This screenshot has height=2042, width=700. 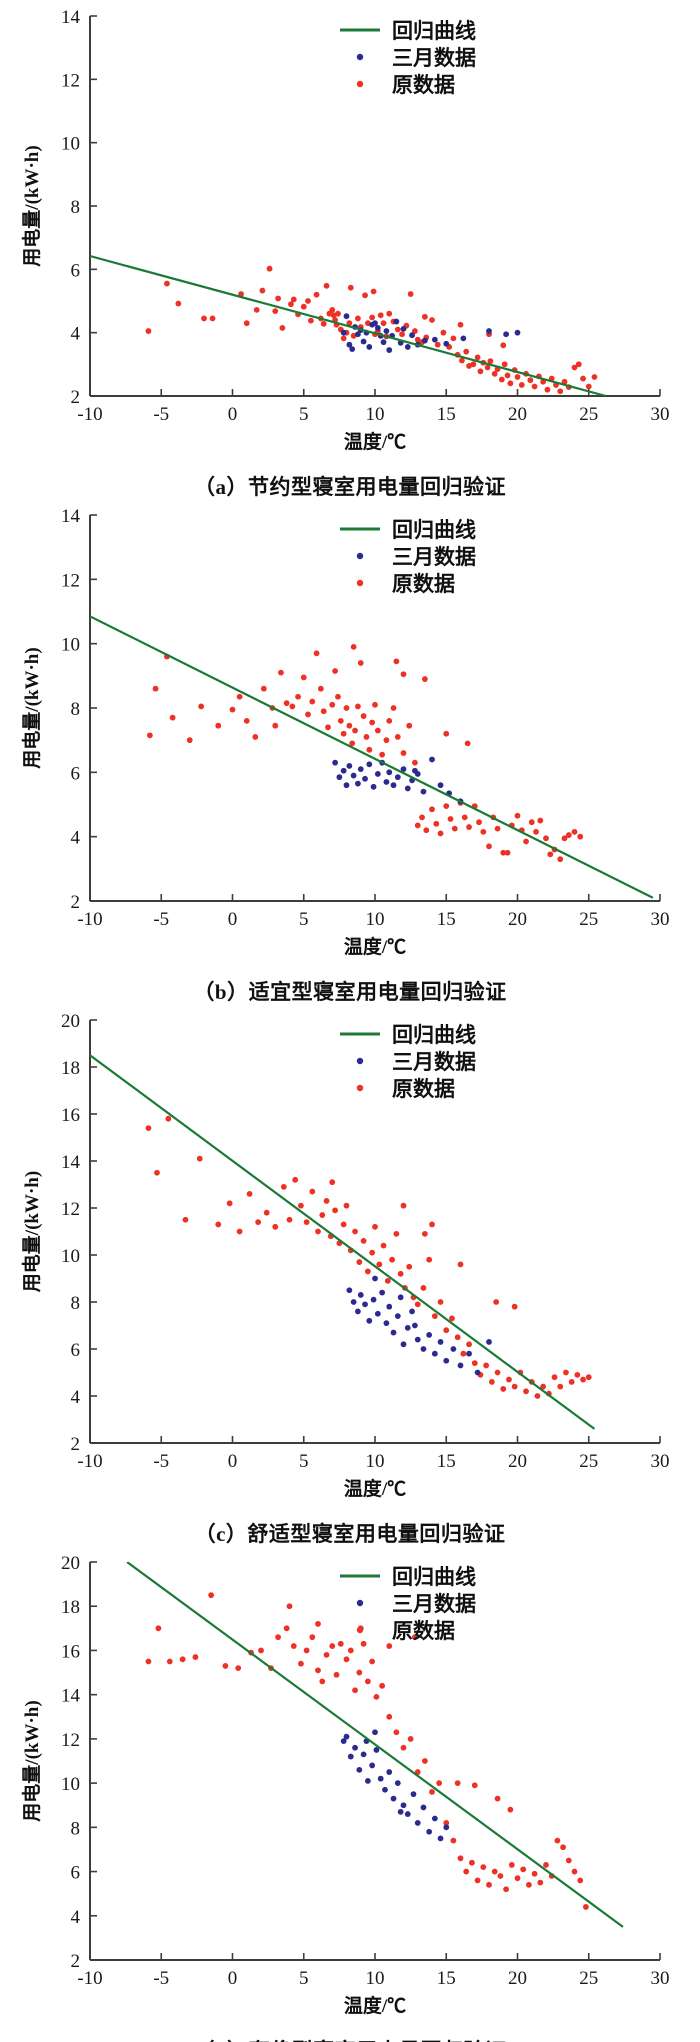 What do you see at coordinates (161, 414) in the screenshot?
I see `x-tick-label: -5` at bounding box center [161, 414].